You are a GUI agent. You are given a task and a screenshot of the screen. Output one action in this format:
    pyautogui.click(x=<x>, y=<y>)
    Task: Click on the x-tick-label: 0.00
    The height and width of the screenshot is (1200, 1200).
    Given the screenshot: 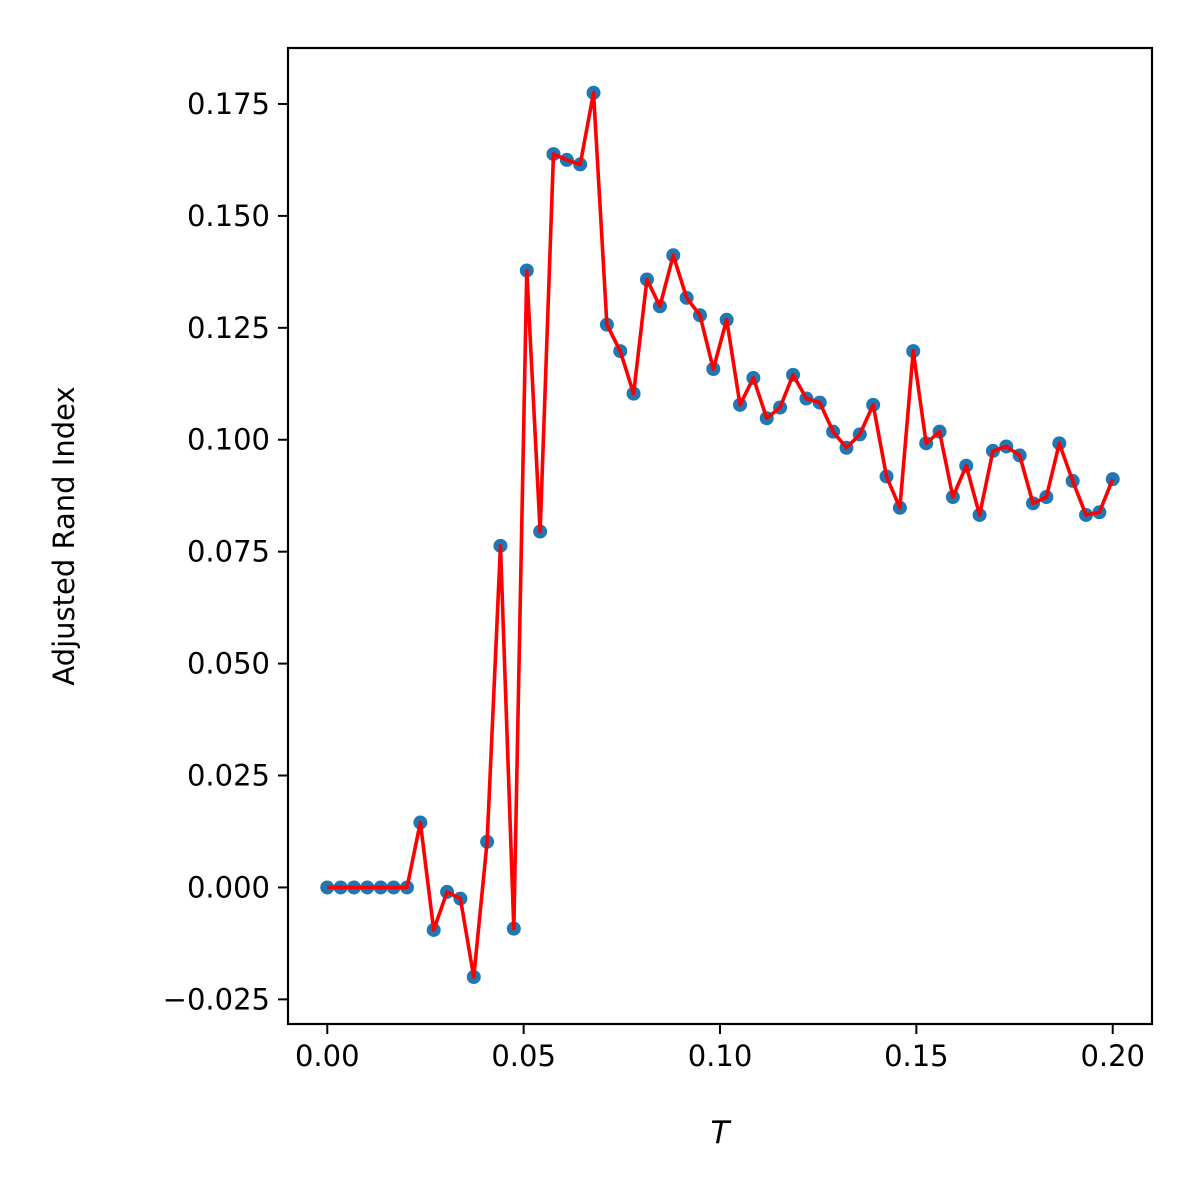 What is the action you would take?
    pyautogui.click(x=327, y=1056)
    